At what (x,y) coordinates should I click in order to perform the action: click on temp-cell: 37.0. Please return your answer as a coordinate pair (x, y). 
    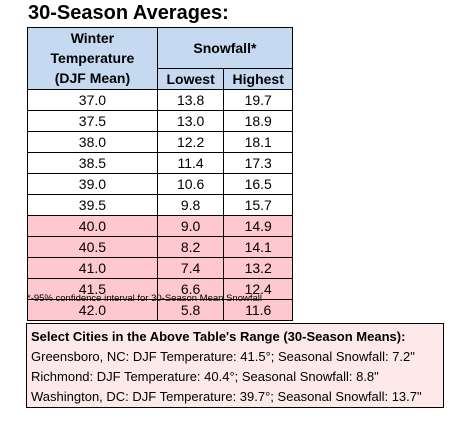
    Looking at the image, I should click on (92, 99).